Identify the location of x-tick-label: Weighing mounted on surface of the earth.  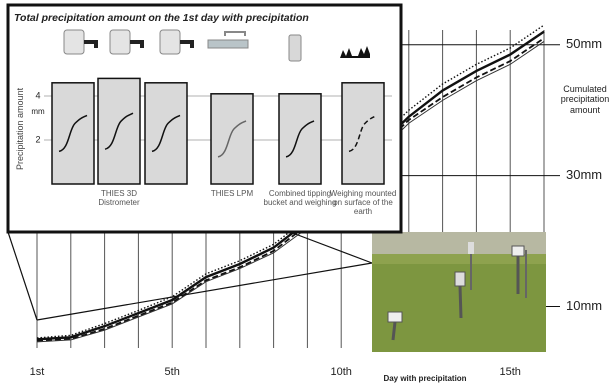
(363, 203).